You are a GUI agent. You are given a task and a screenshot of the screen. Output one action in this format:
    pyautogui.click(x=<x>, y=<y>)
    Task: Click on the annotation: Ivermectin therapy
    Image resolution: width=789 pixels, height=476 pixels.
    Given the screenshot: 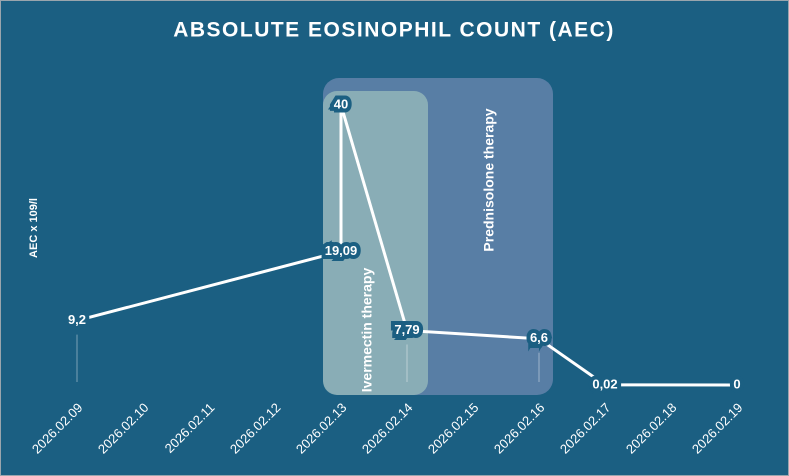 What is the action you would take?
    pyautogui.click(x=367, y=330)
    